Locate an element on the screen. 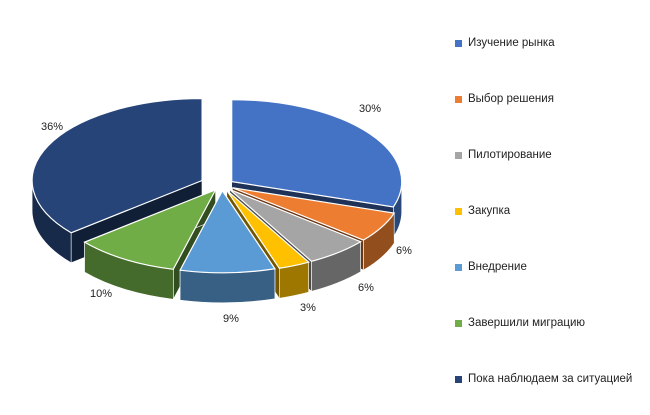  slice-label-4: 9% is located at coordinates (231, 319).